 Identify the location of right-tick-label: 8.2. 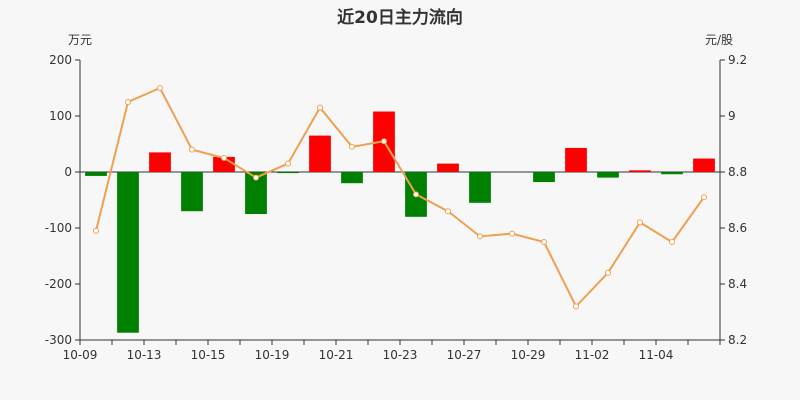
(737, 340).